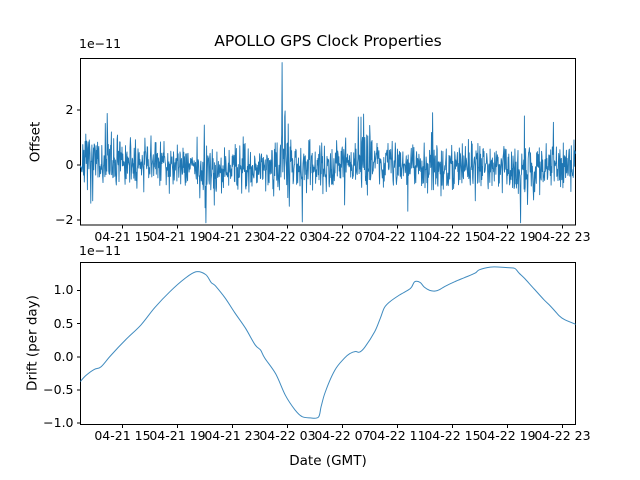 The height and width of the screenshot is (480, 640). Describe the element at coordinates (69, 109) in the screenshot. I see `axes-1-ytick-label-0: 2` at that location.